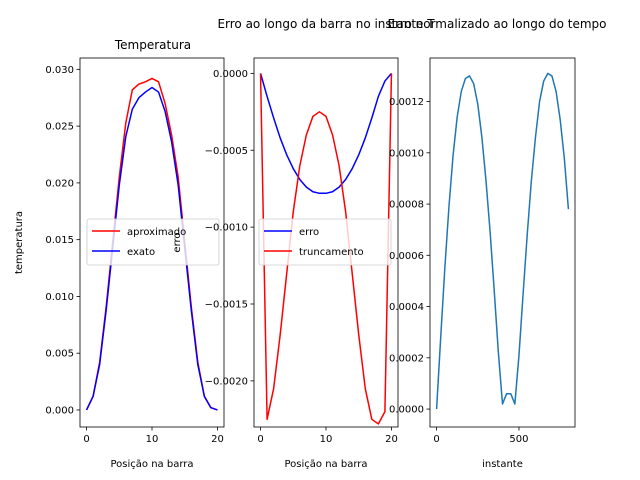 This screenshot has height=480, width=640. I want to click on legend-label-truncamento: truncamento, so click(331, 252).